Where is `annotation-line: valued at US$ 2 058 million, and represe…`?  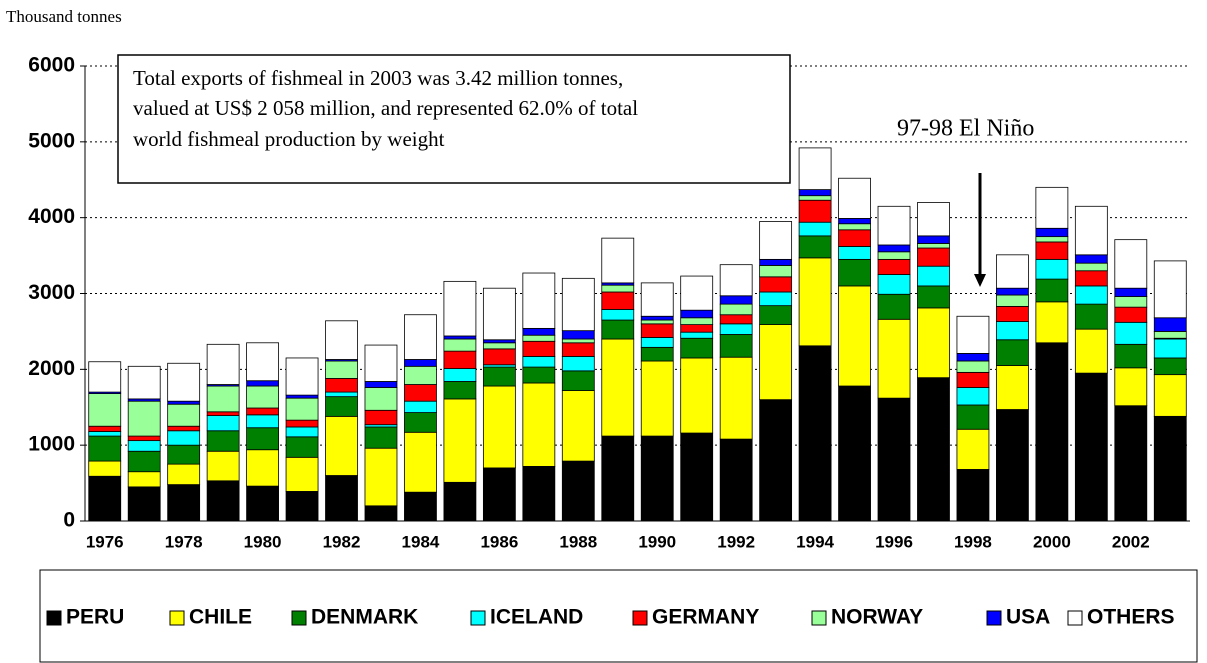
annotation-line: valued at US$ 2 058 million, and represe… is located at coordinates (385, 108).